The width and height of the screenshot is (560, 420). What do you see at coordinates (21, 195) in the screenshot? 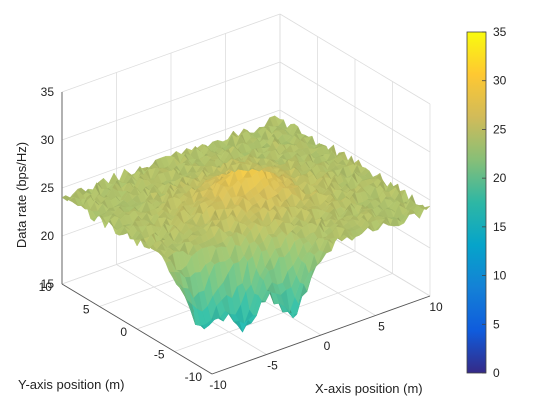
I see `z-axis-label: Data rate (bps/Hz)` at bounding box center [21, 195].